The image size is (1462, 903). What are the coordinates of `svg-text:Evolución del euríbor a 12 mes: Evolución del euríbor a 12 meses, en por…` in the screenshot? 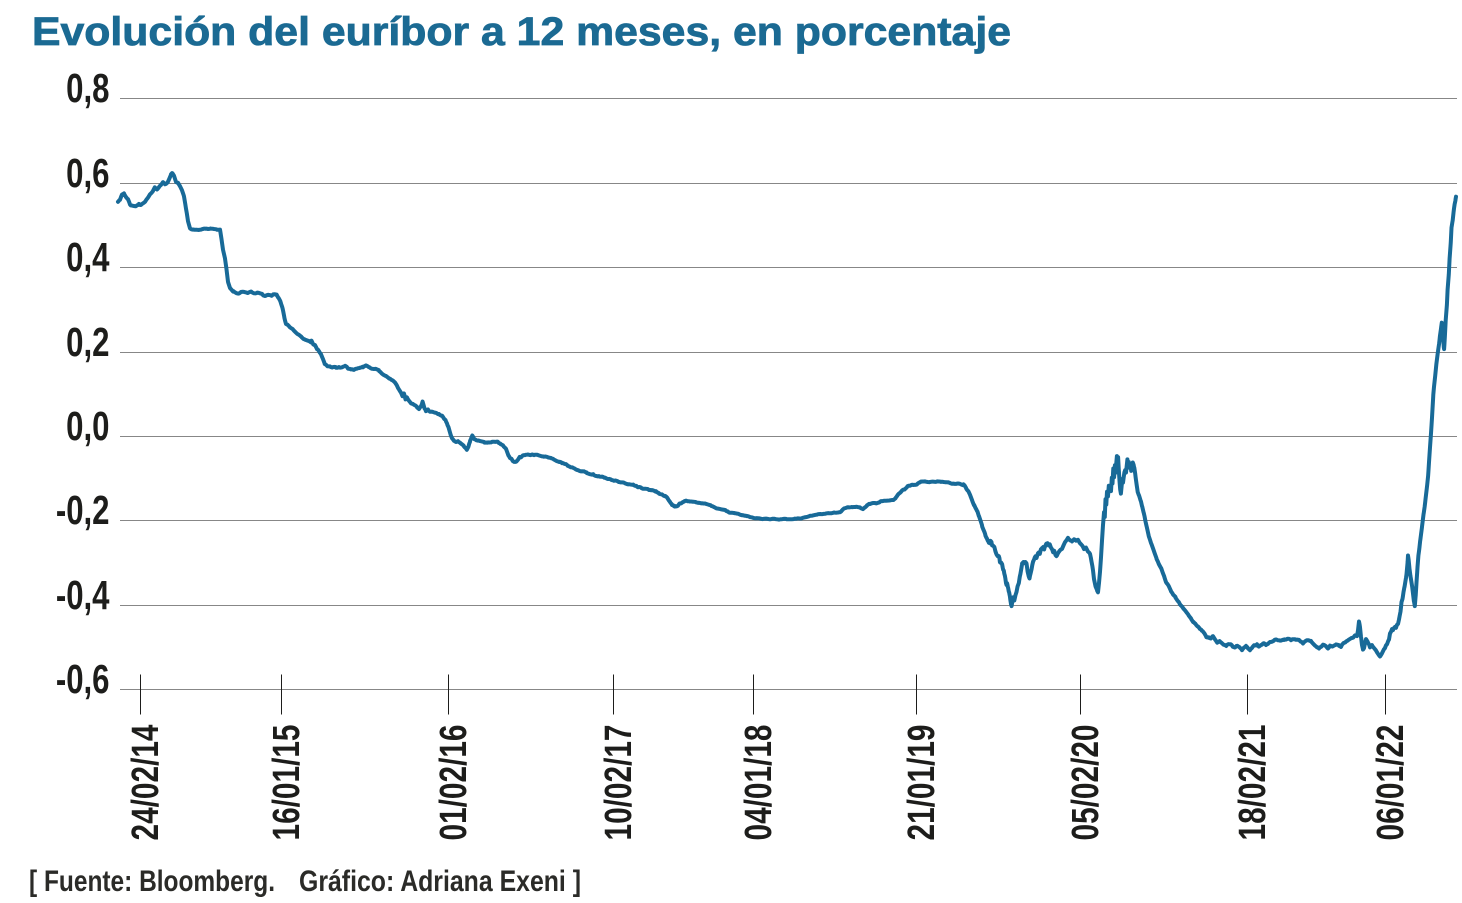 It's located at (521, 32).